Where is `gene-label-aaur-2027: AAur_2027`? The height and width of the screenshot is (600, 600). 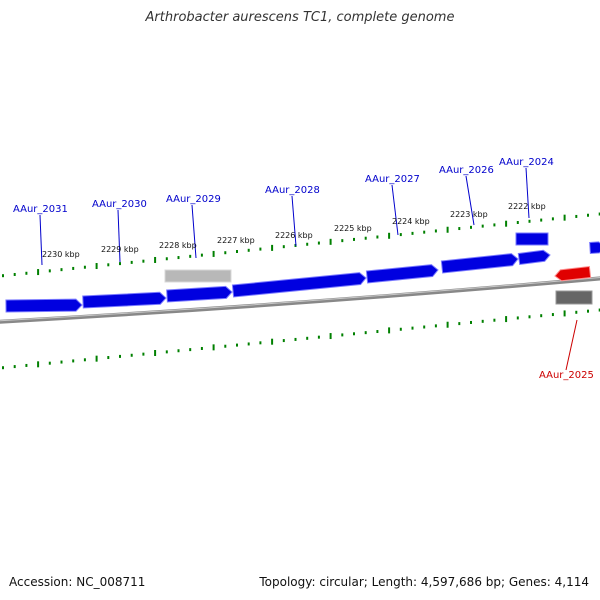
gene-label-aaur-2027: AAur_2027 is located at coordinates (392, 179).